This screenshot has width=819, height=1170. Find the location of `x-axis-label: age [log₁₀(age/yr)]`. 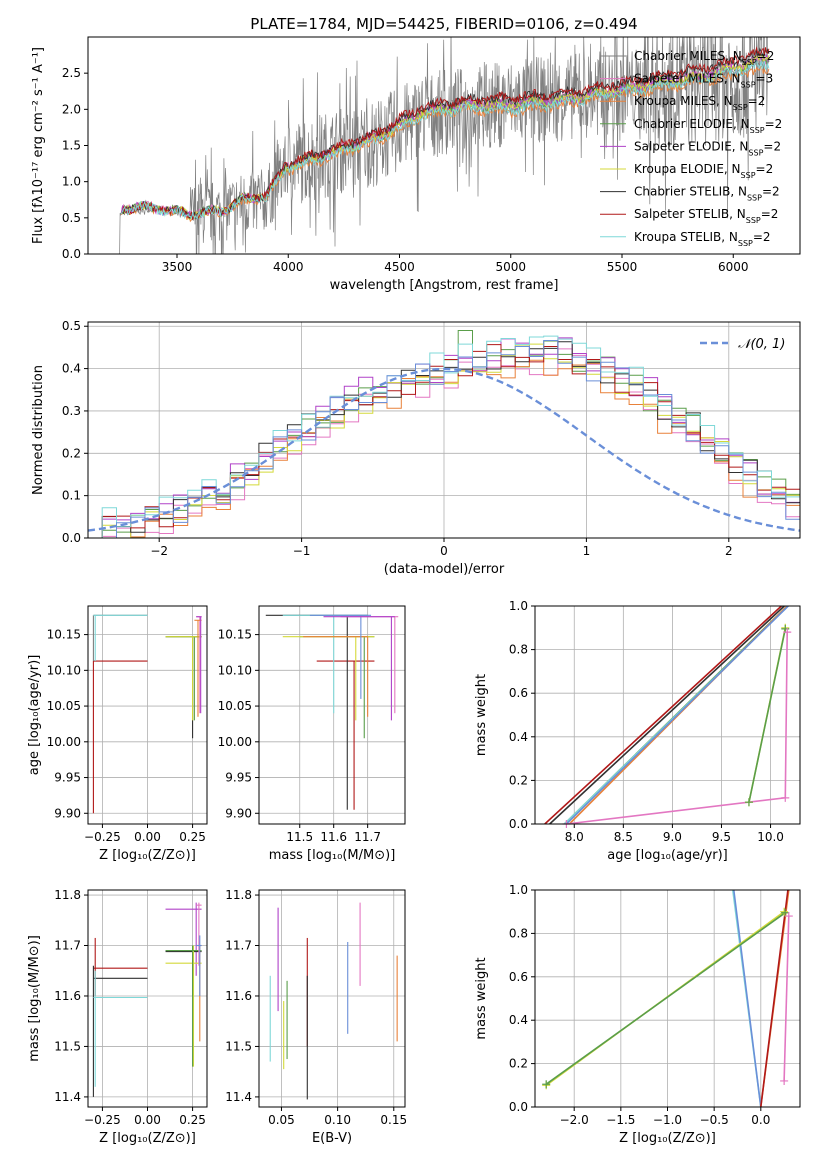

x-axis-label: age [log₁₀(age/yr)] is located at coordinates (667, 855).